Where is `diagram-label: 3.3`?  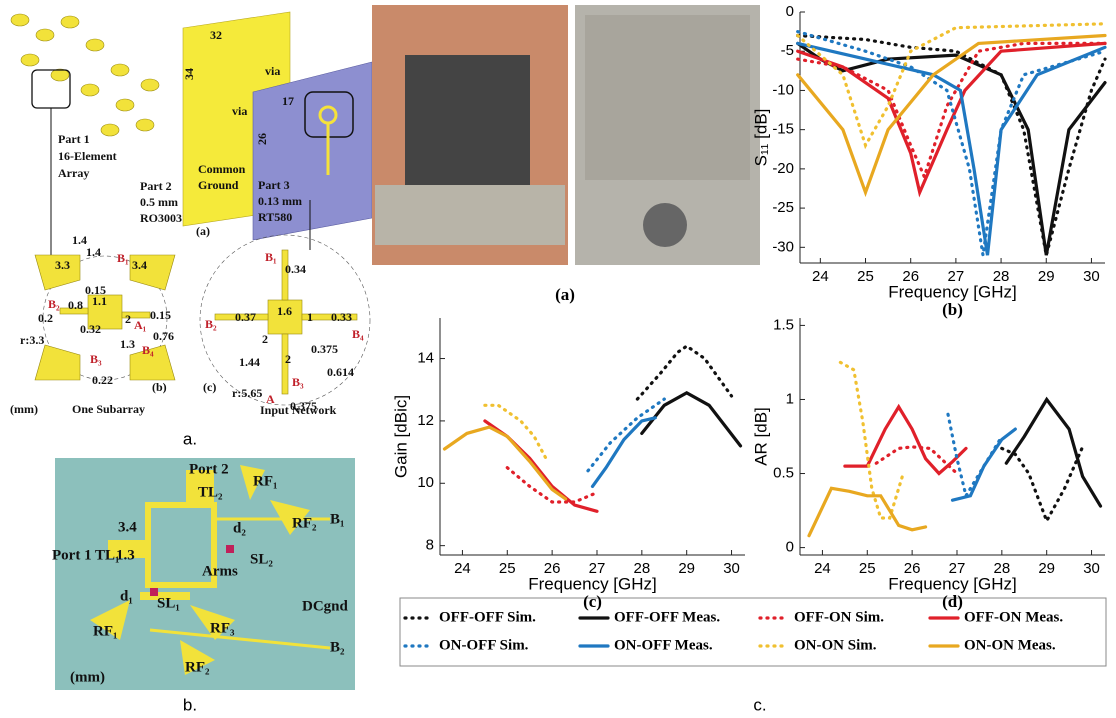 diagram-label: 3.3 is located at coordinates (62, 265).